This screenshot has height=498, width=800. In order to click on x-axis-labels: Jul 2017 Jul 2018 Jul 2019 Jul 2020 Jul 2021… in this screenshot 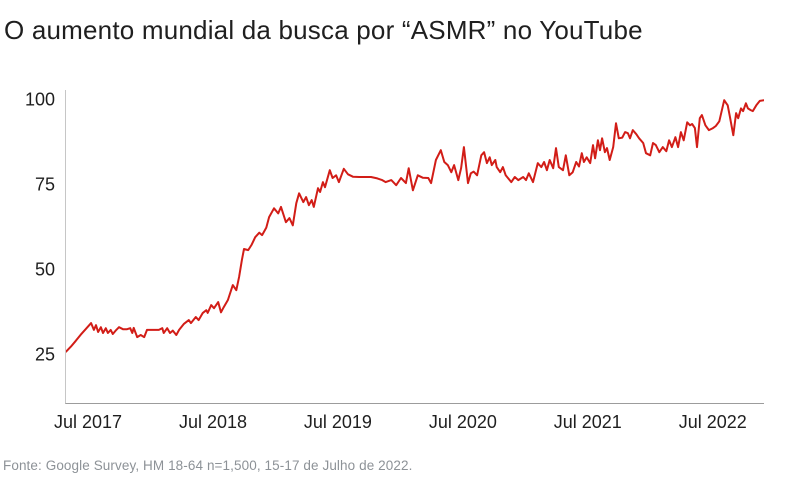, I will do `click(408, 425)`.